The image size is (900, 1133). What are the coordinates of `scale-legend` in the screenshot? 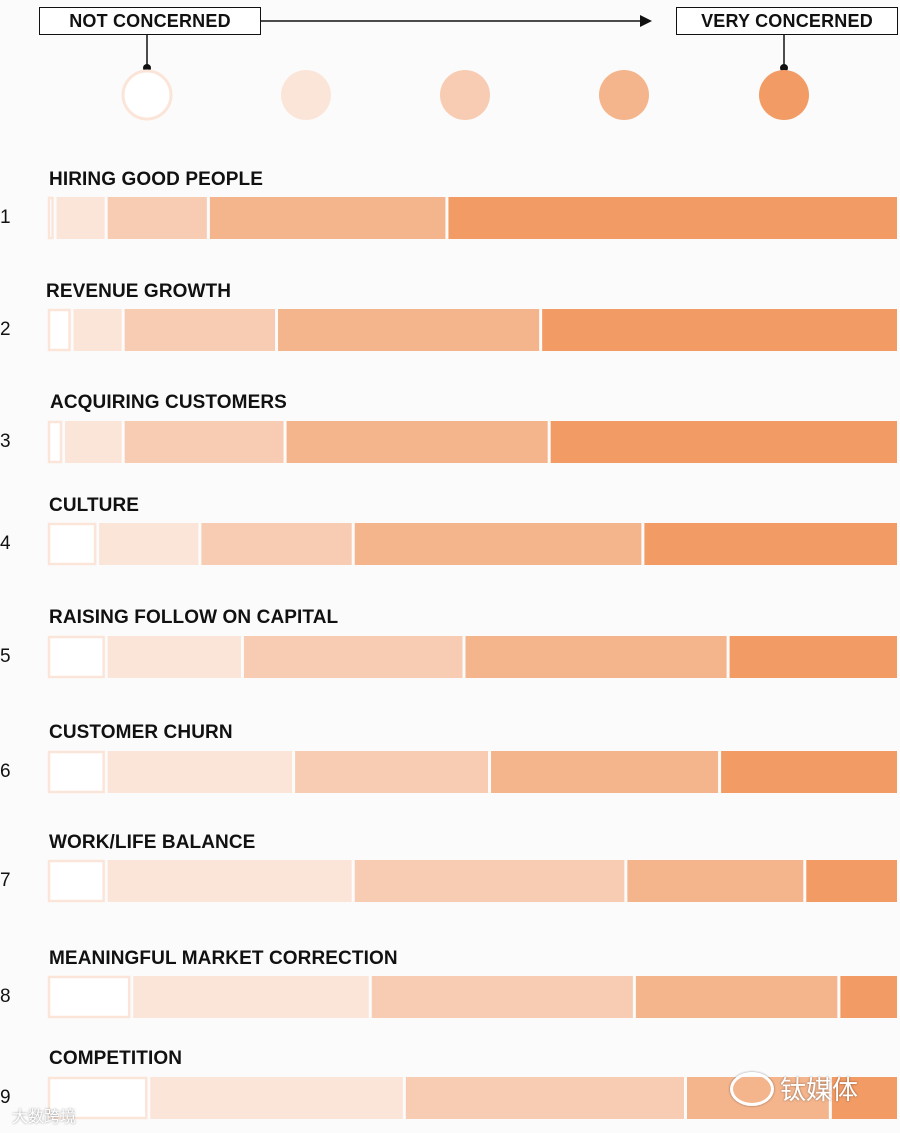 It's located at (465, 95).